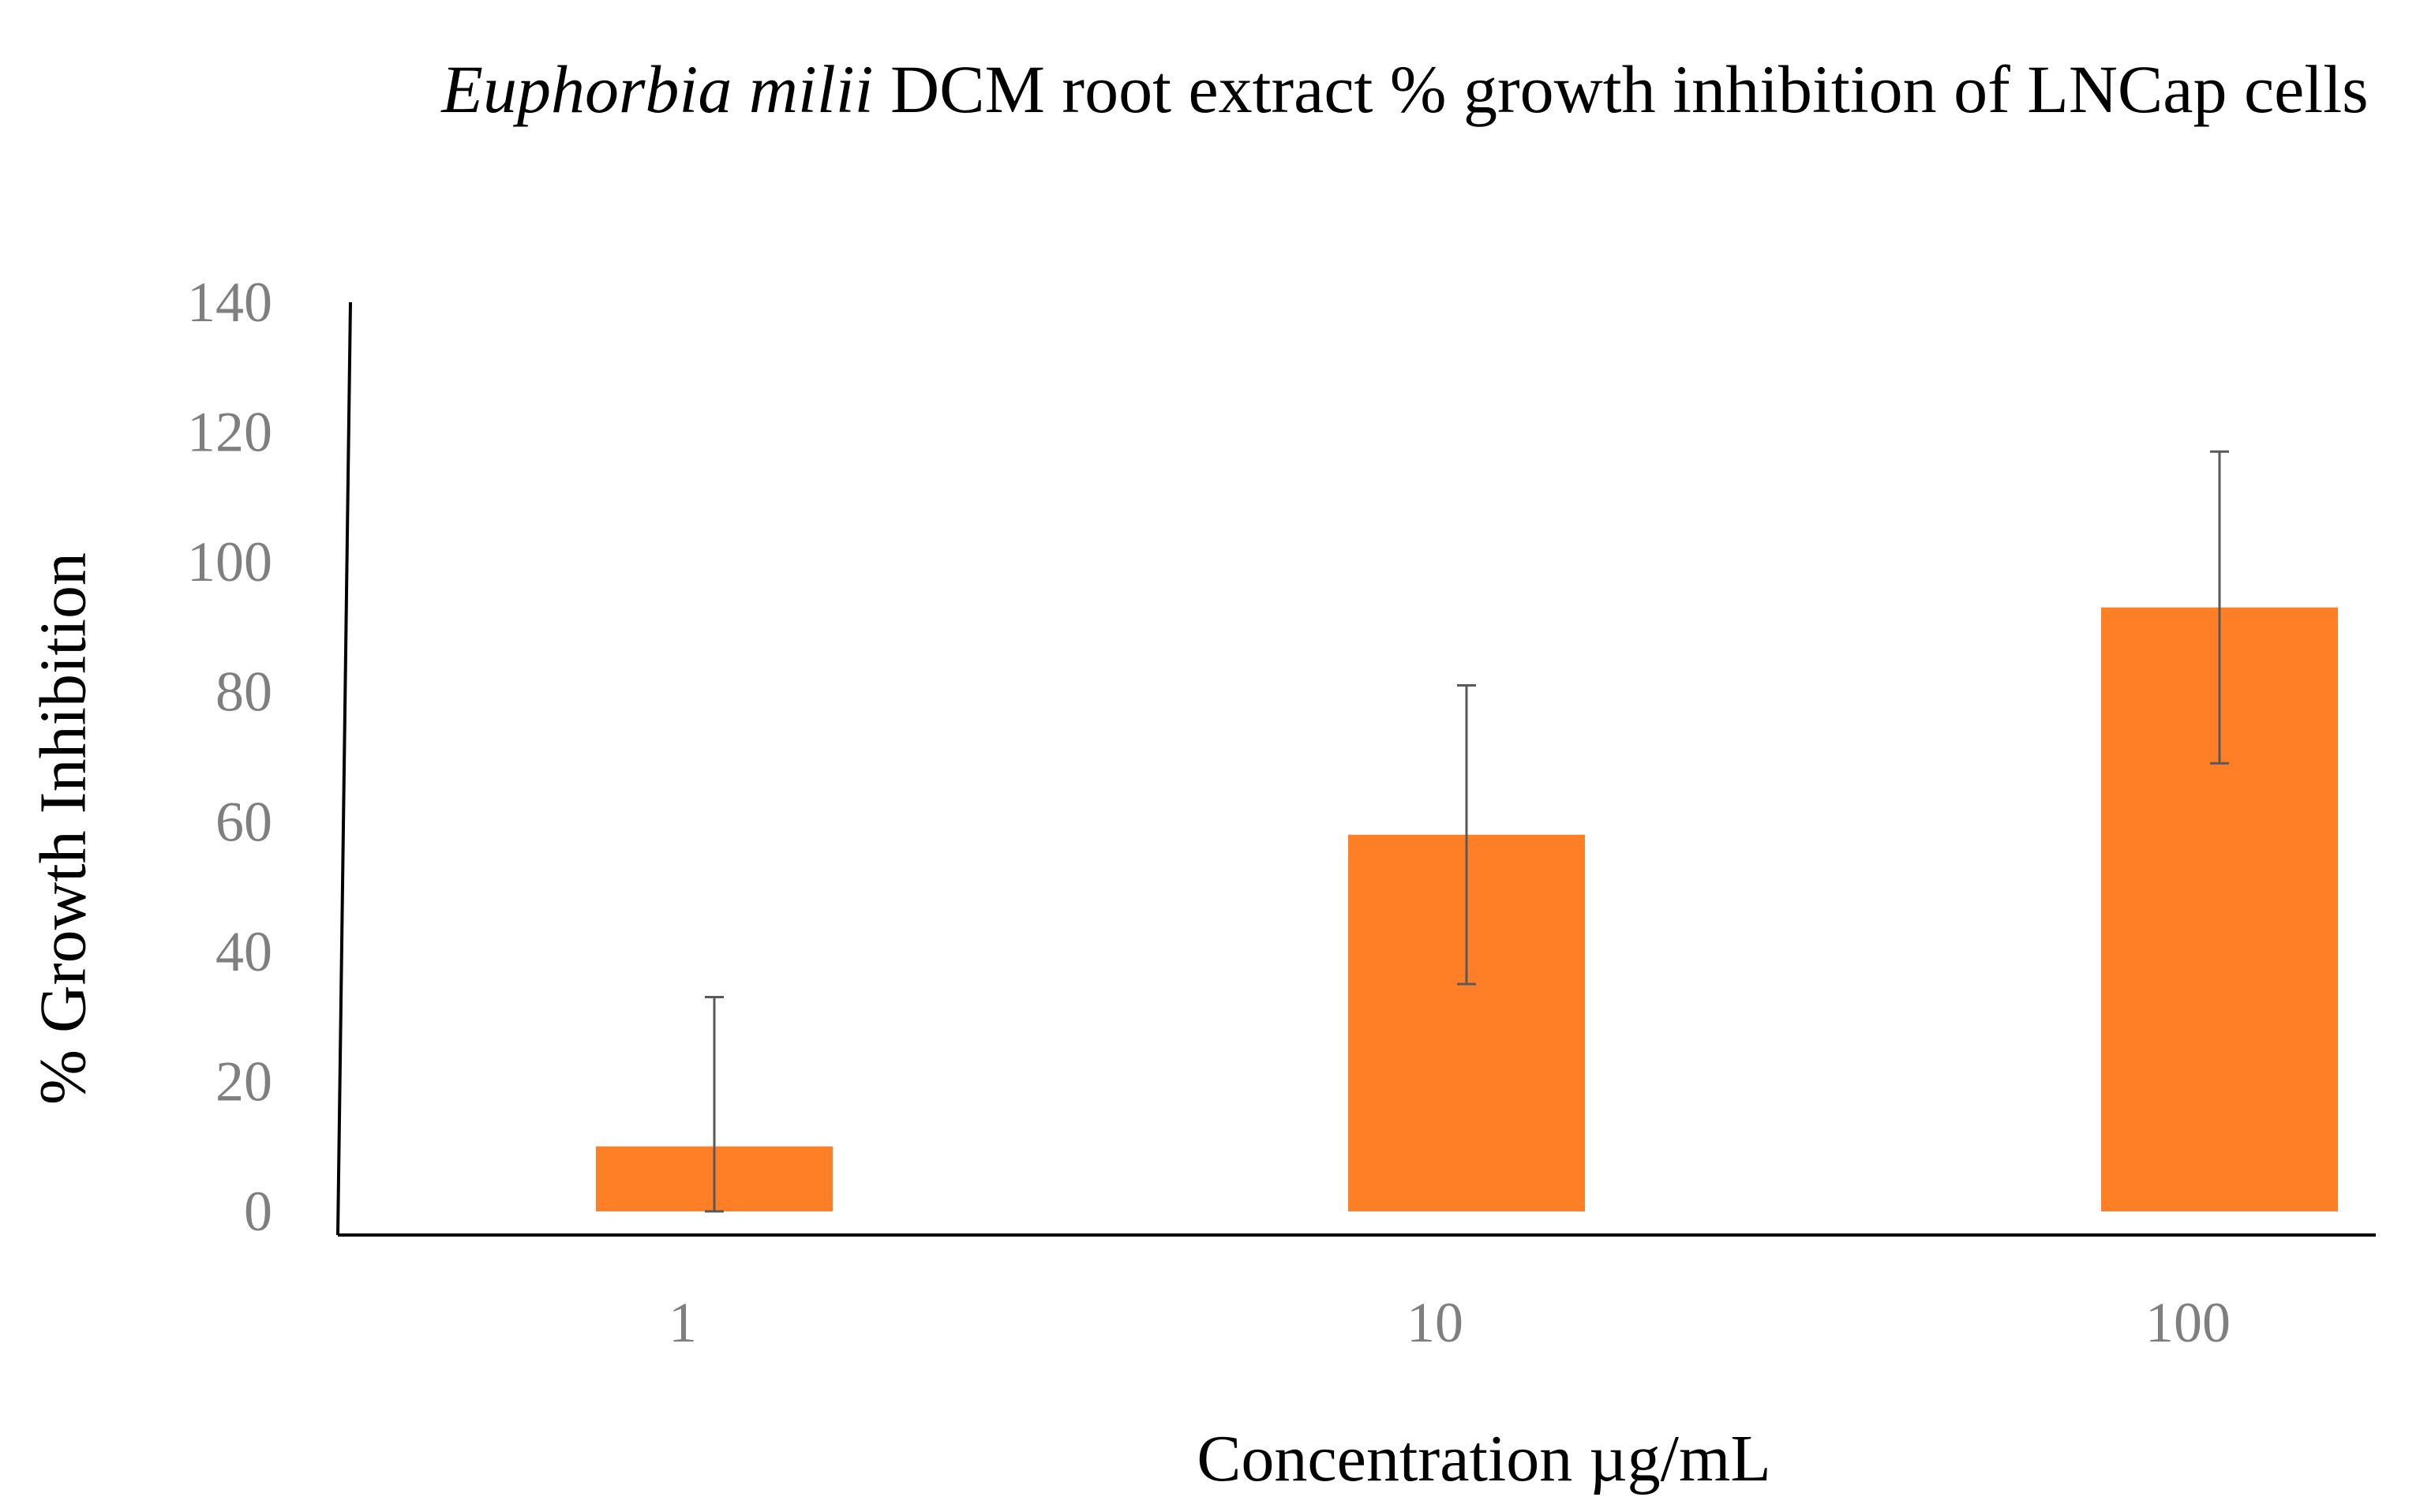  What do you see at coordinates (258, 1211) in the screenshot?
I see `y-tick-label: 0` at bounding box center [258, 1211].